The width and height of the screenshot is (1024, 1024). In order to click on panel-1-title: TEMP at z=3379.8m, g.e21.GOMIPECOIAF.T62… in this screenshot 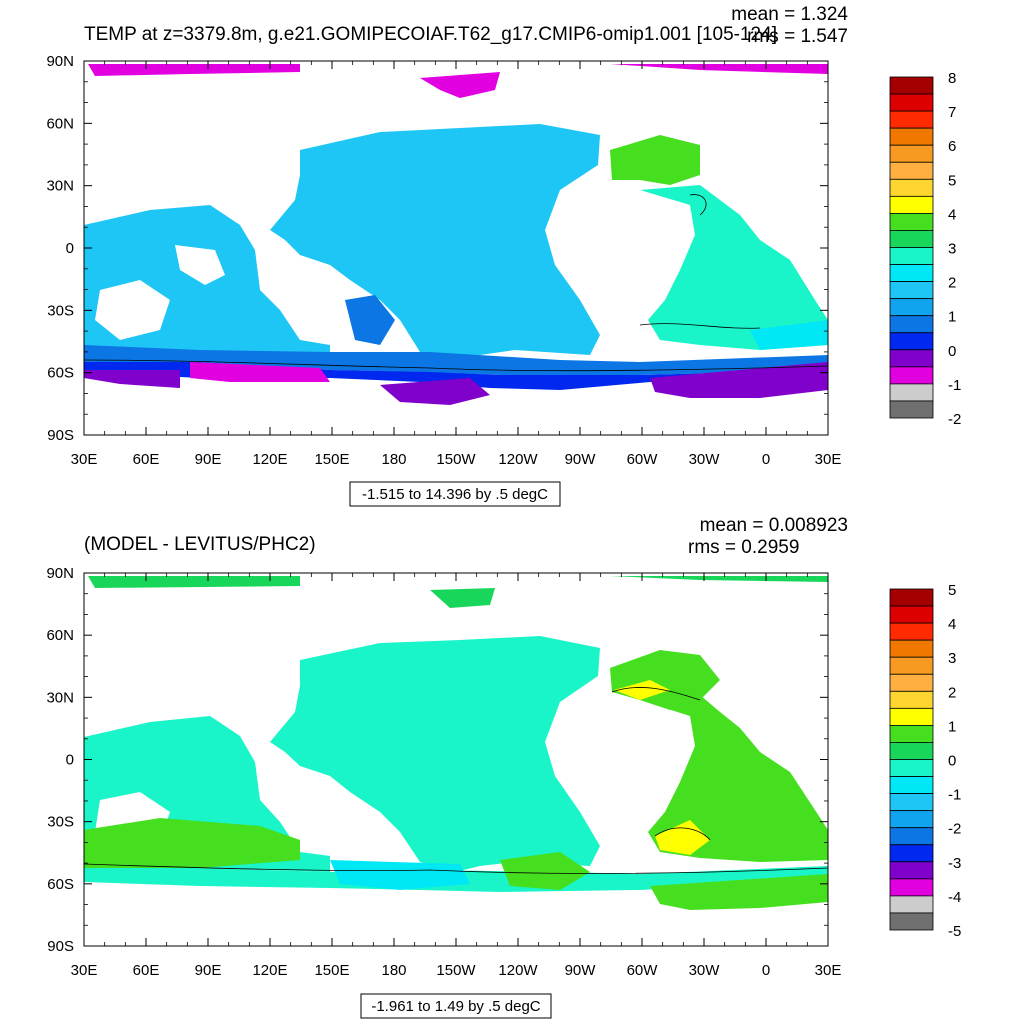, I will do `click(430, 34)`.